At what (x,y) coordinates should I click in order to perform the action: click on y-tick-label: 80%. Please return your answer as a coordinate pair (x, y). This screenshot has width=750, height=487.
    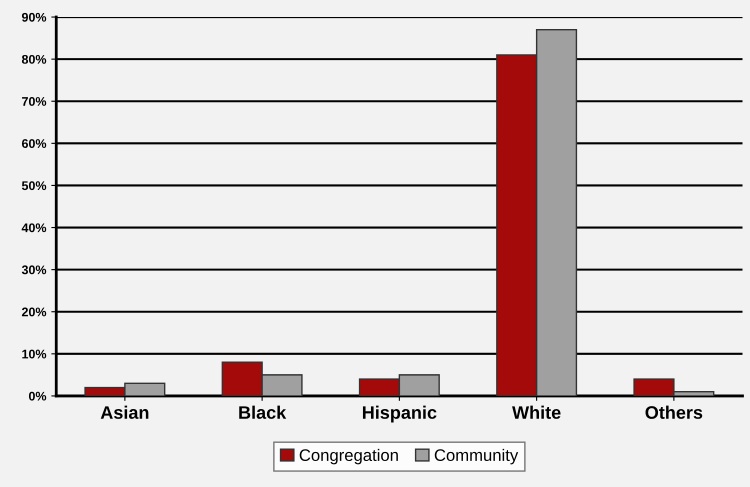
    Looking at the image, I should click on (34, 59).